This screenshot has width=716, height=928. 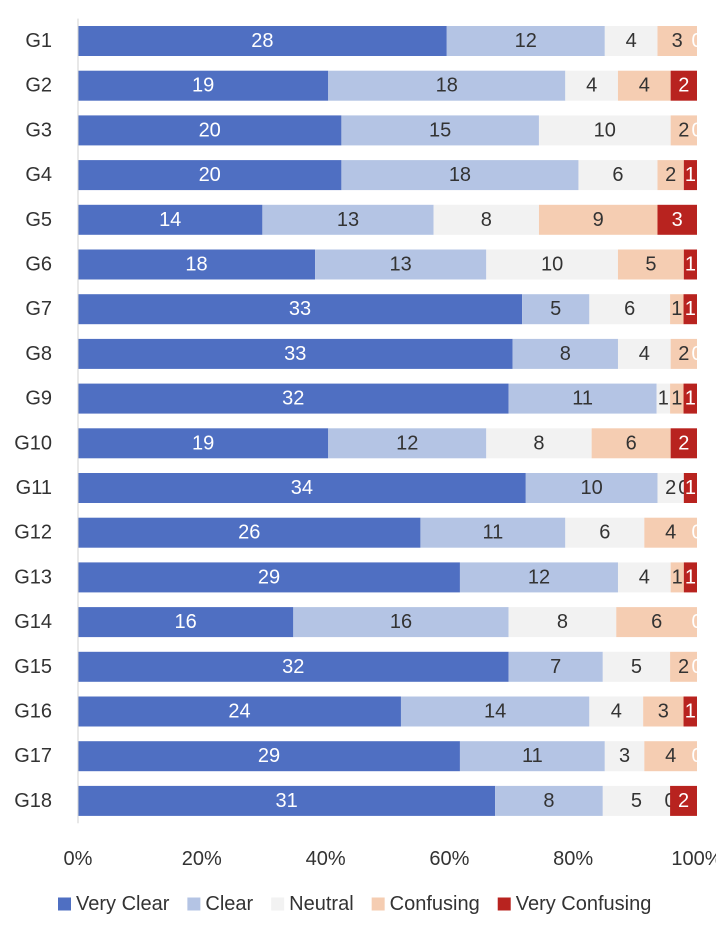 I want to click on category-label: G5, so click(x=38, y=220).